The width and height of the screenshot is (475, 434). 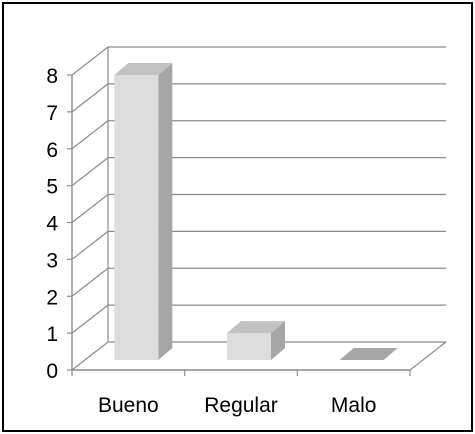 I want to click on y-tick-label: 5, so click(x=52, y=187).